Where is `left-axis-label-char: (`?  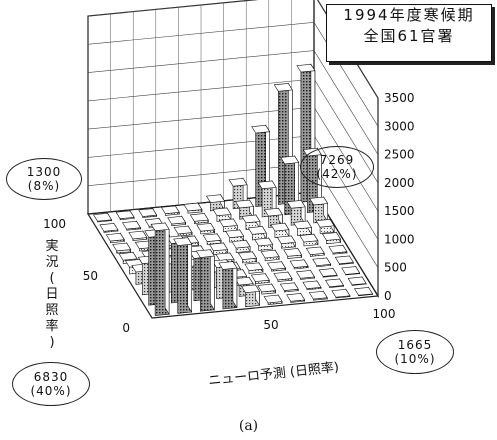
left-axis-label-char: ( is located at coordinates (51, 278).